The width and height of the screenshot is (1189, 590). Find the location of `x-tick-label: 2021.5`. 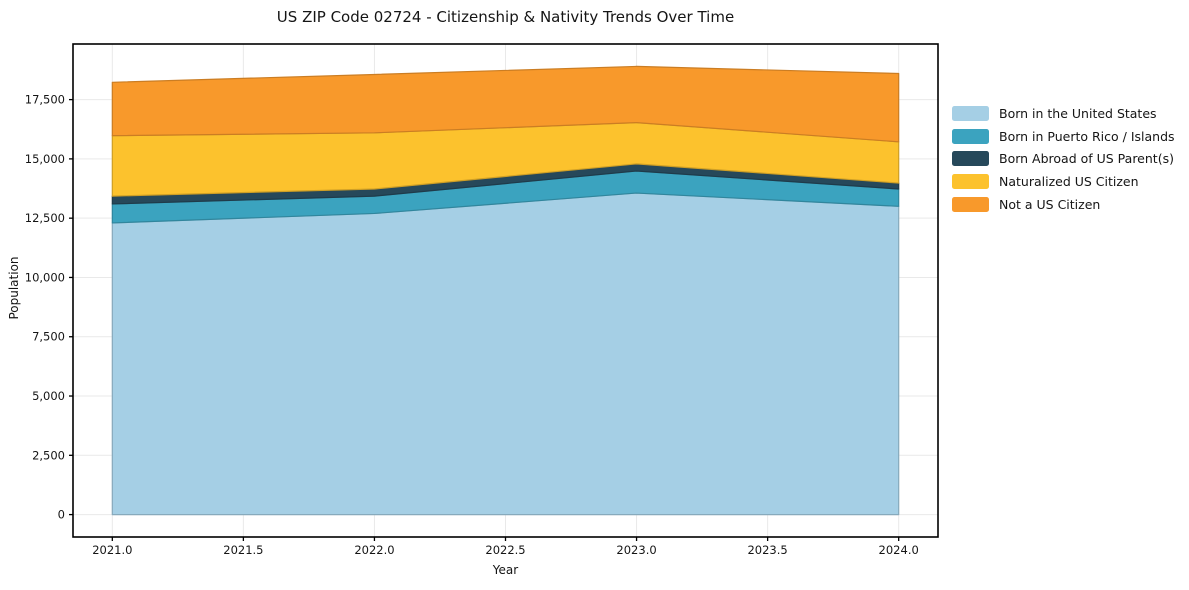

x-tick-label: 2021.5 is located at coordinates (243, 550).